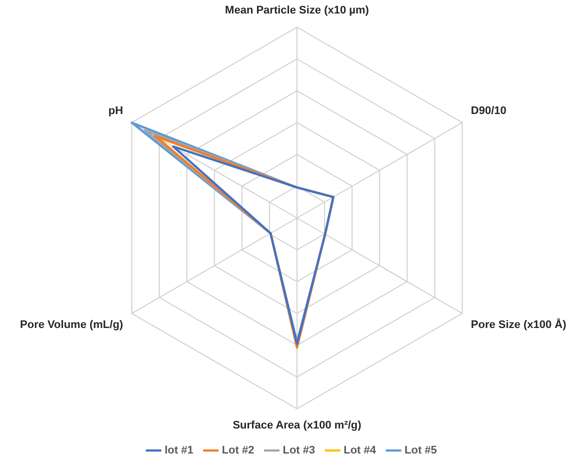 The image size is (585, 466). What do you see at coordinates (518, 325) in the screenshot?
I see `spoke-label: Pore Size (x100 Å)` at bounding box center [518, 325].